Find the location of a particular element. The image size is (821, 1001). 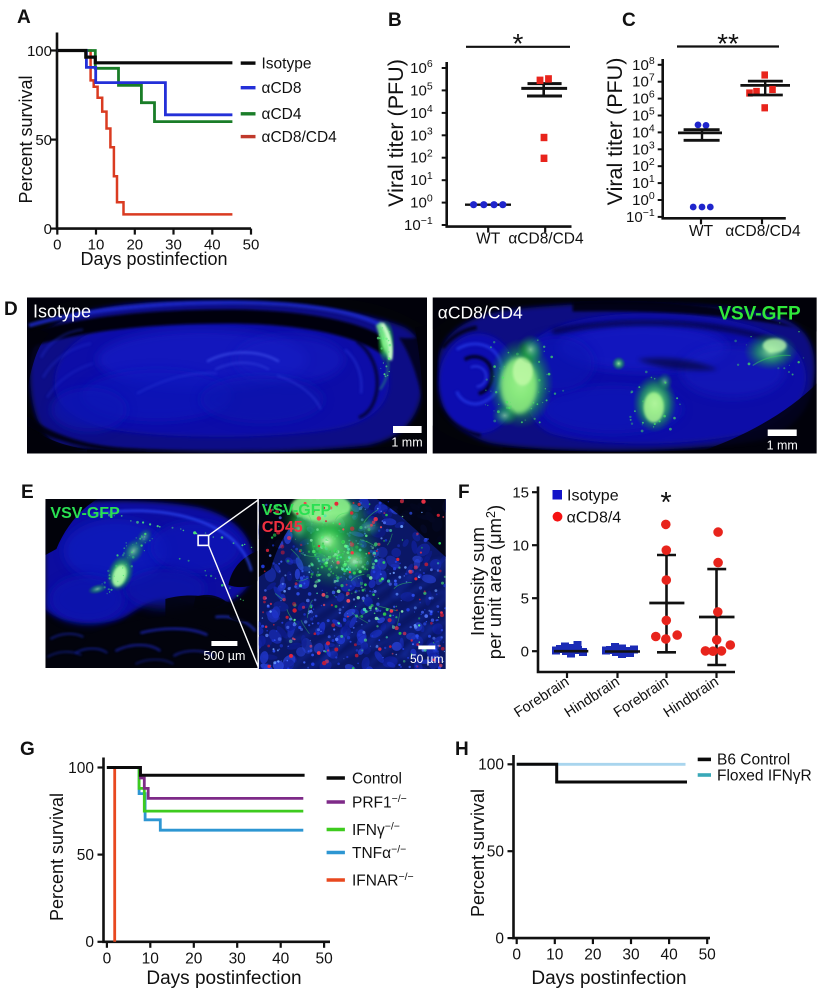

svg-text: E is located at coordinates (27, 492).